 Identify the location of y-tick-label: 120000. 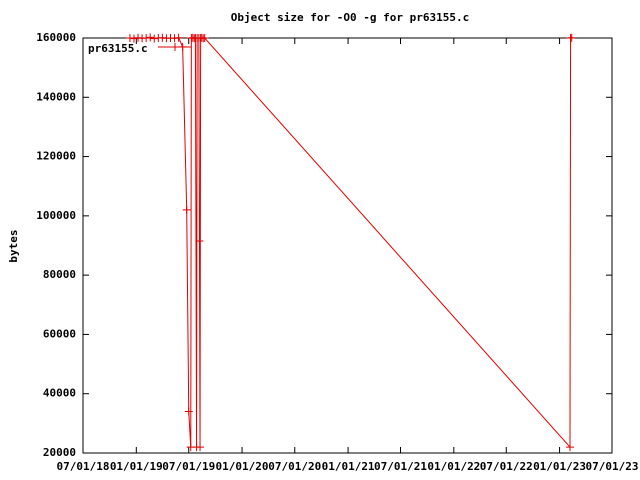
(56, 156).